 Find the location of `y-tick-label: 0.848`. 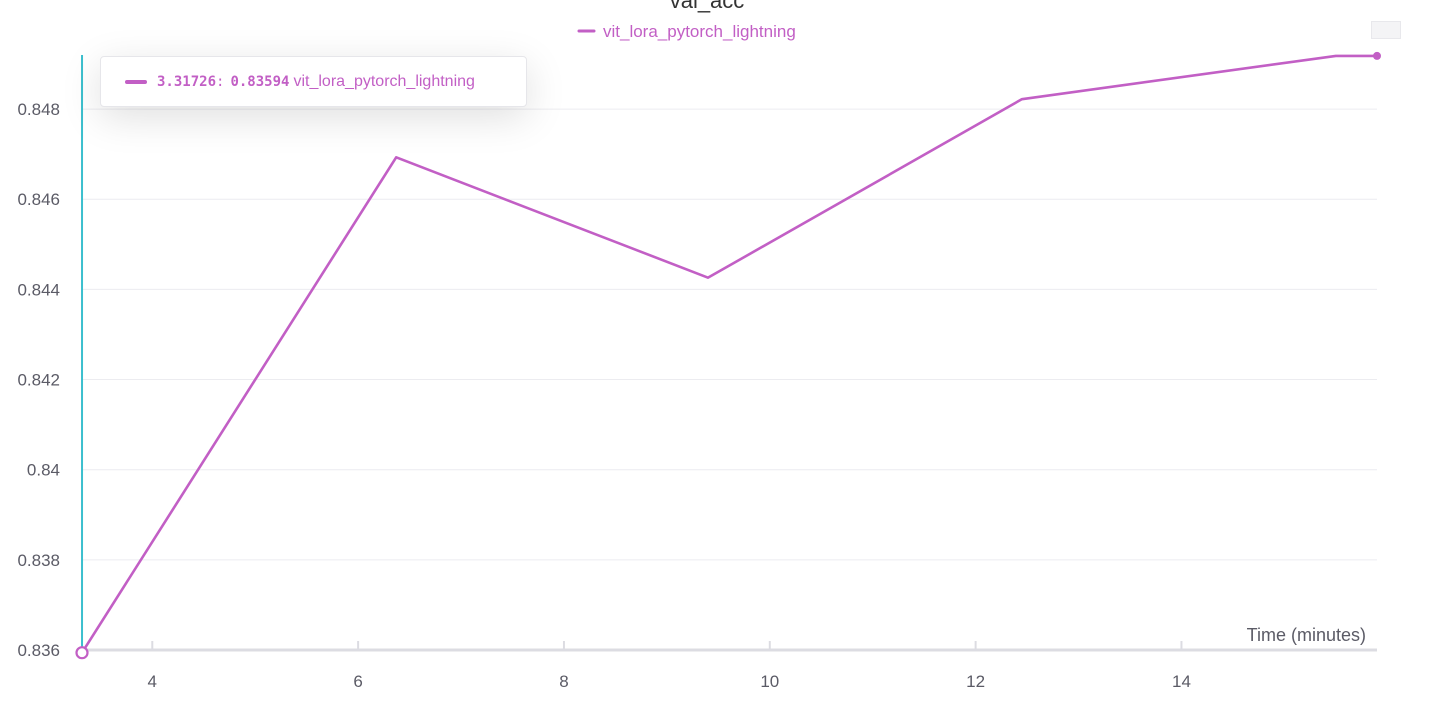

y-tick-label: 0.848 is located at coordinates (38, 109).